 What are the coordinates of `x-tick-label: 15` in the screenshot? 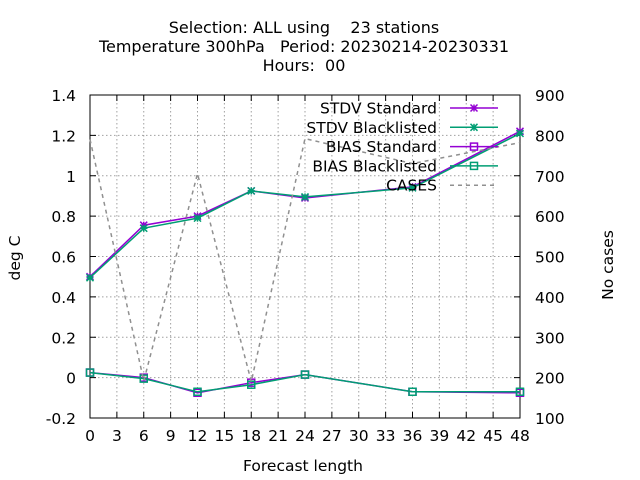 It's located at (225, 436).